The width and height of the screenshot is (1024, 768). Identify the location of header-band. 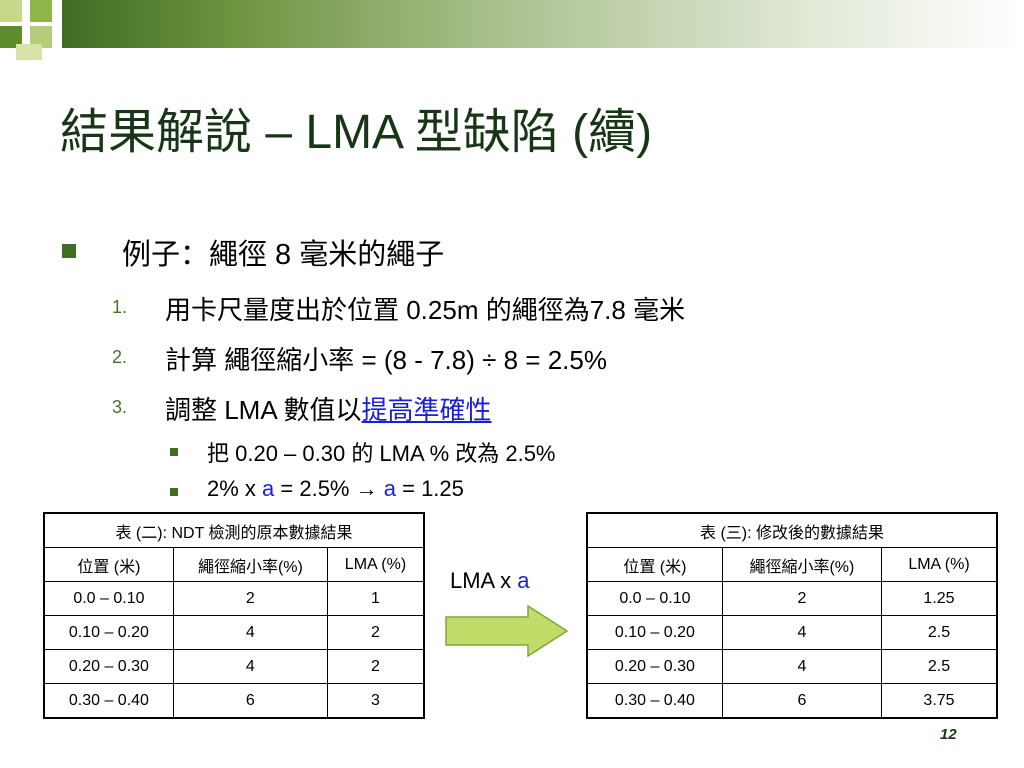
(543, 24).